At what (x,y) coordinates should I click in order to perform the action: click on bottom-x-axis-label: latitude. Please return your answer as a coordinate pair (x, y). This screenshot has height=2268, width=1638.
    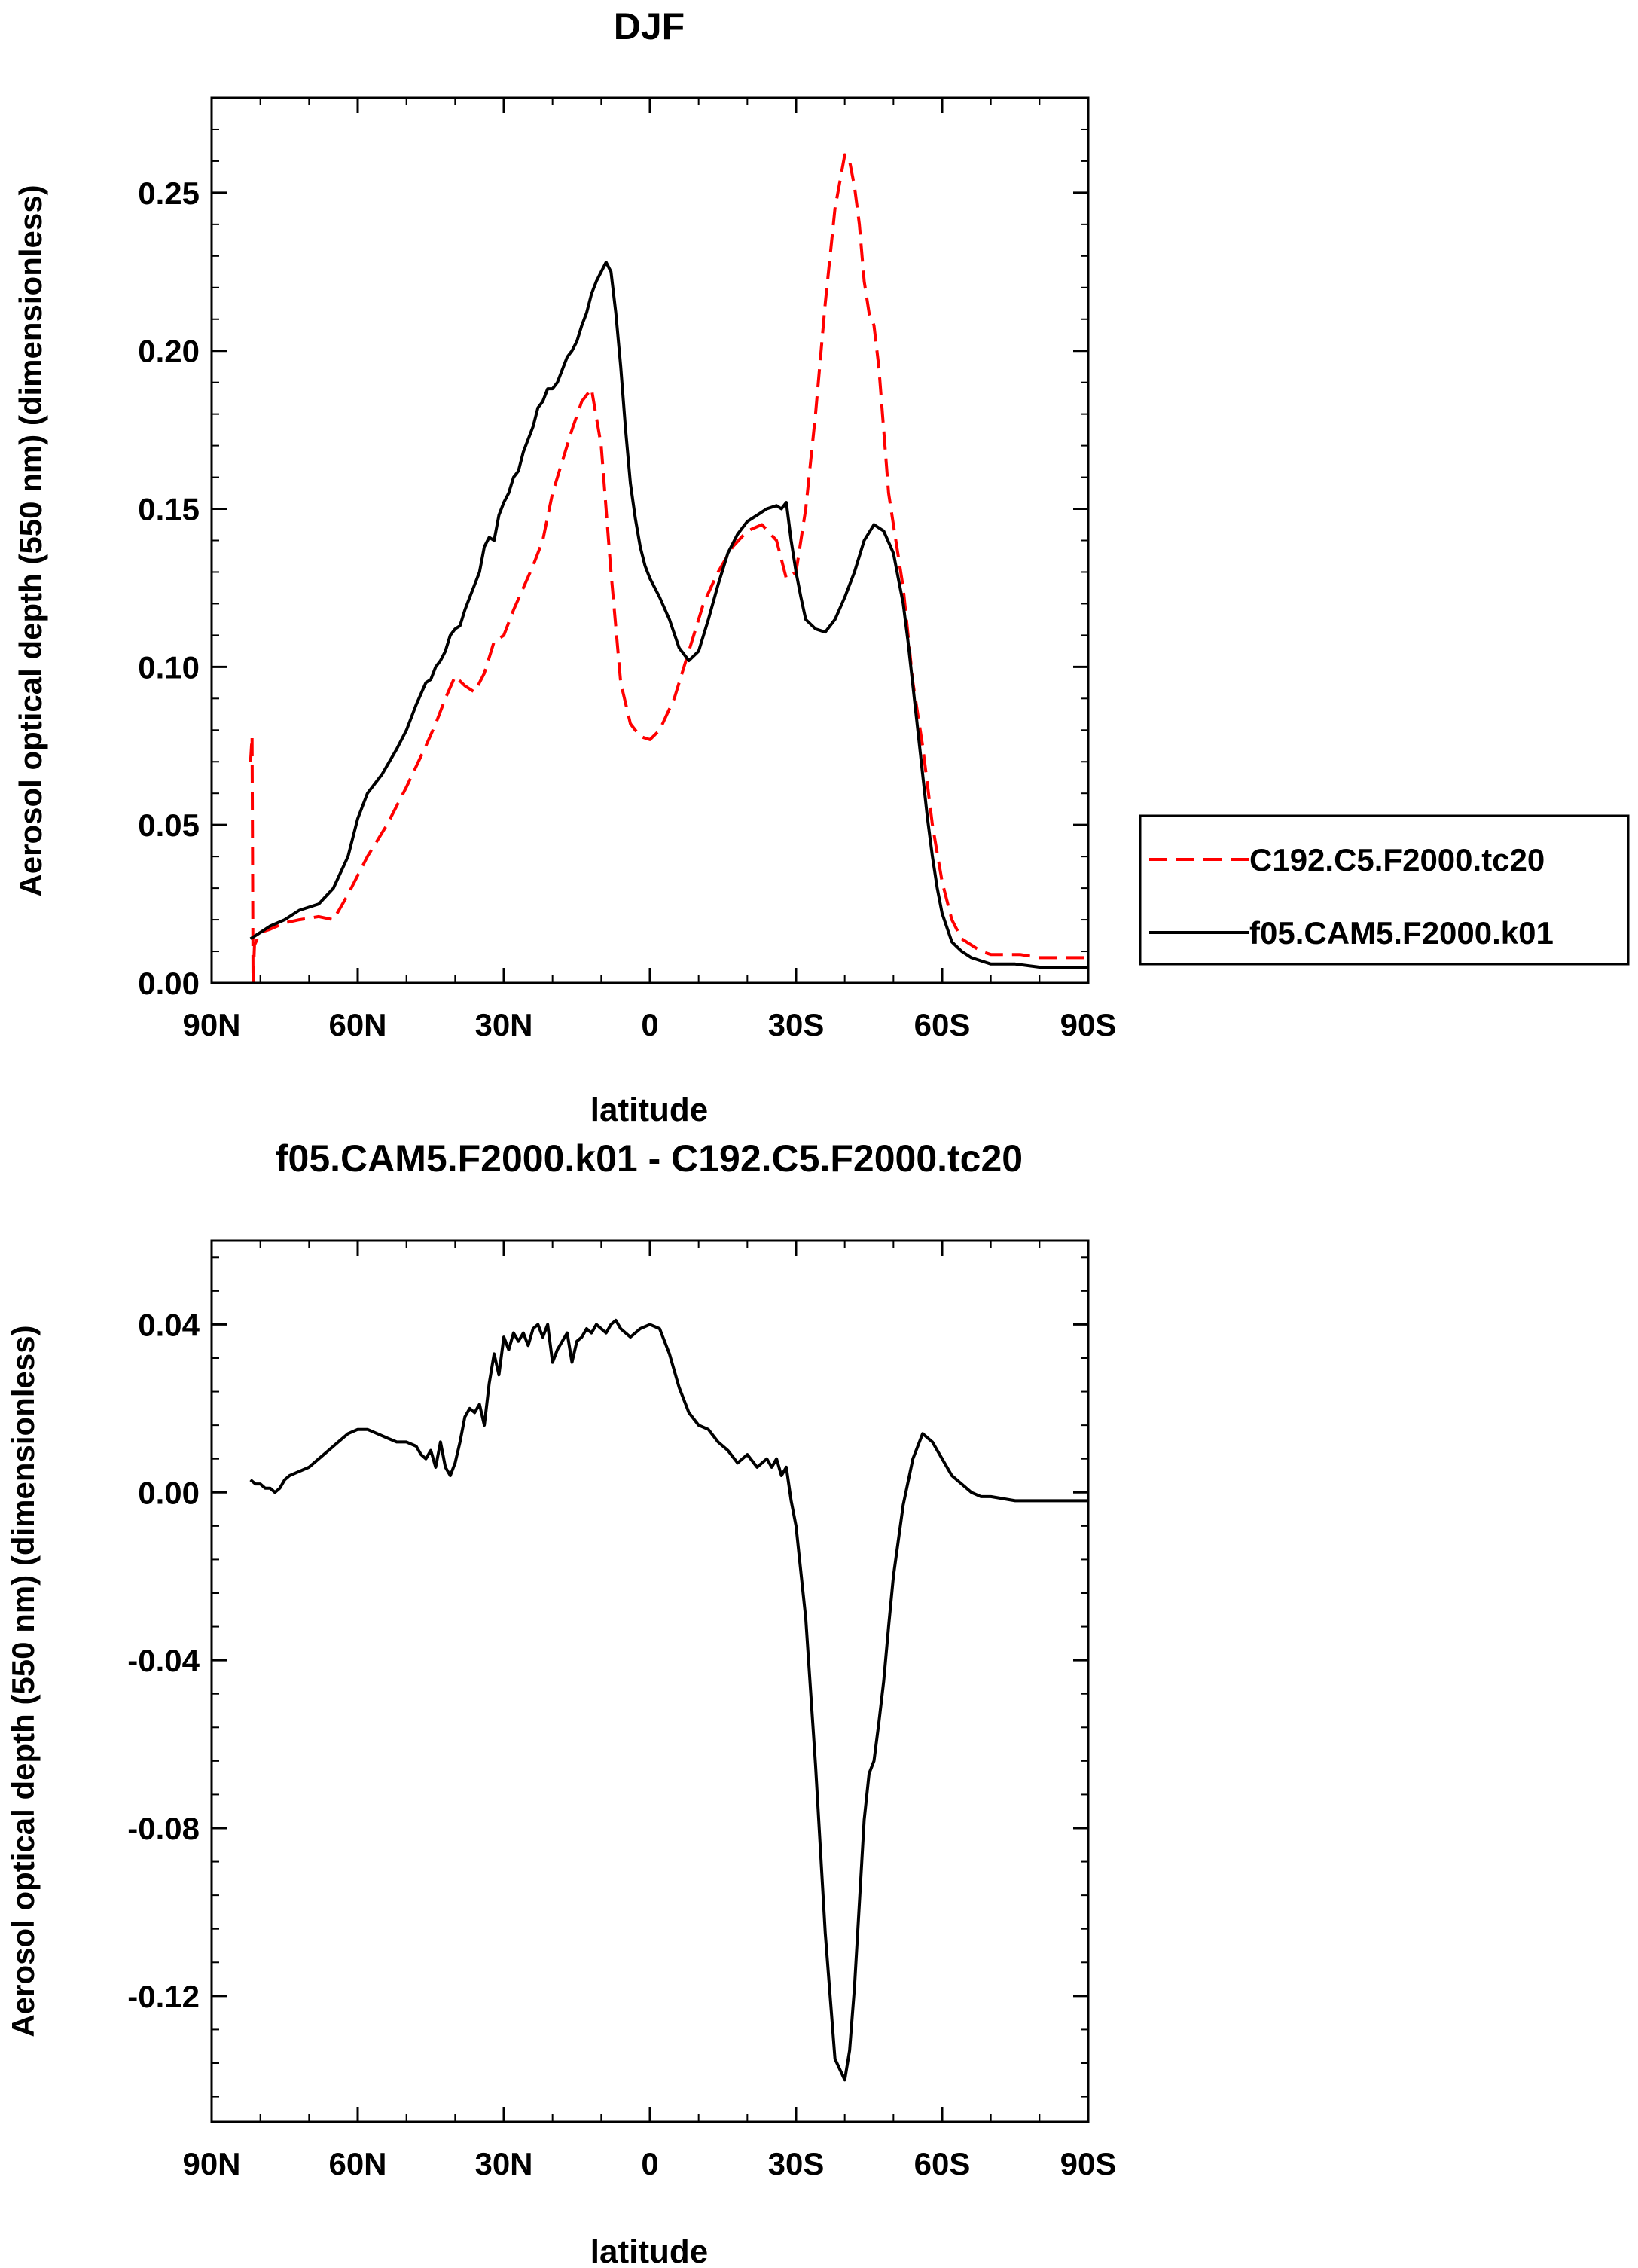
    Looking at the image, I should click on (649, 2250).